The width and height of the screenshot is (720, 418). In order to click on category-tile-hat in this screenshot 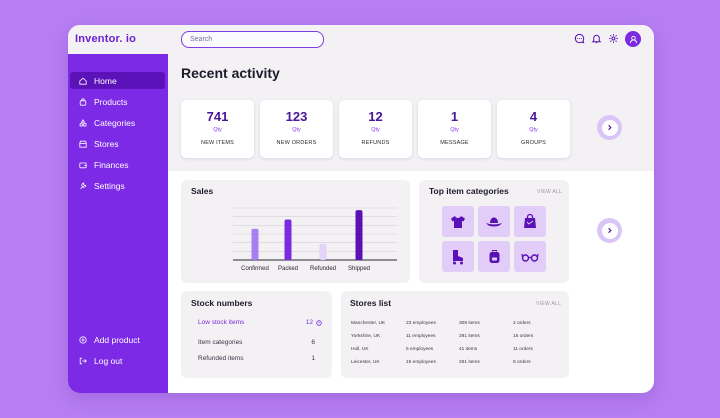, I will do `click(494, 221)`.